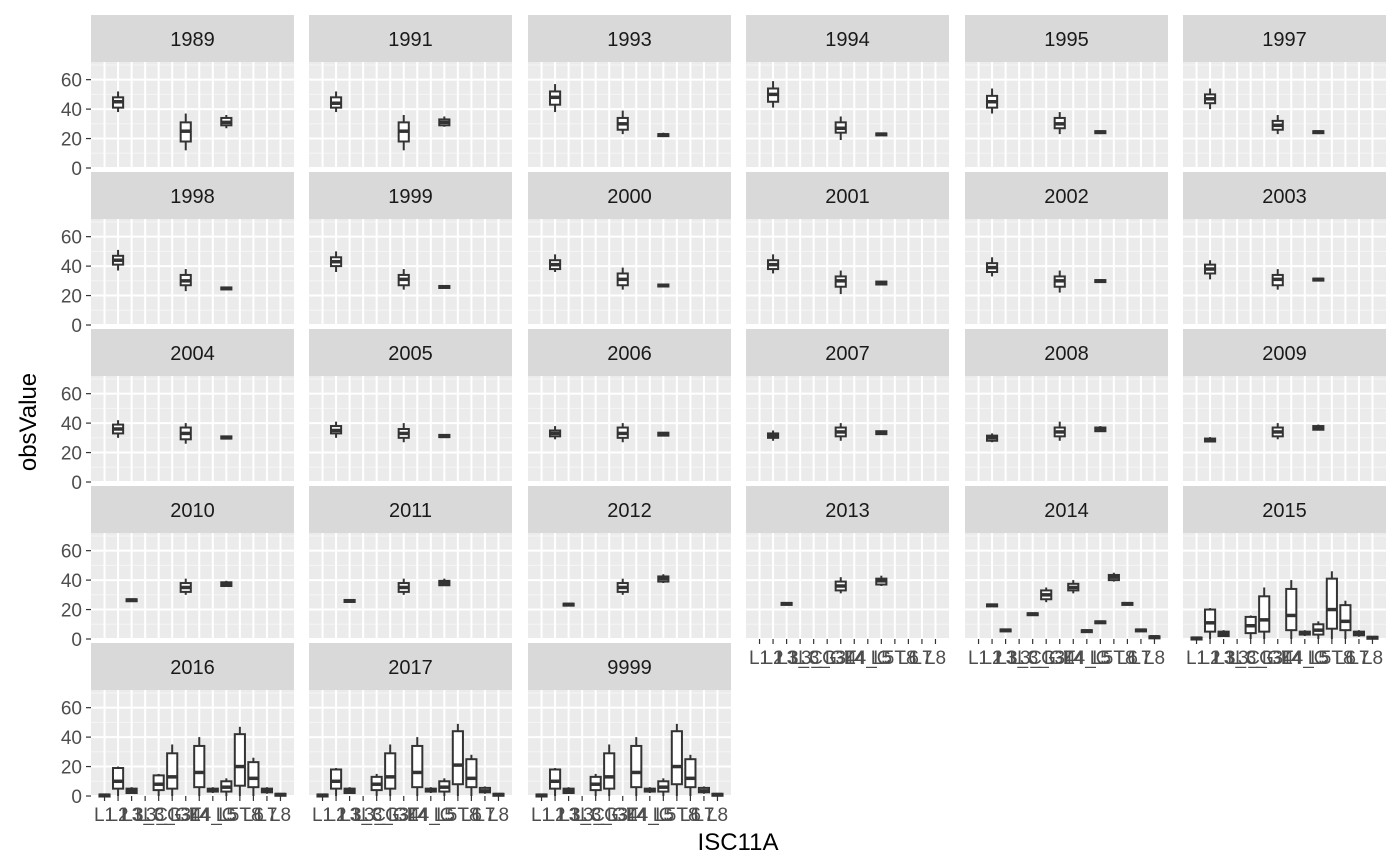 This screenshot has width=1400, height=865. What do you see at coordinates (1196, 638) in the screenshot?
I see `box-L1` at bounding box center [1196, 638].